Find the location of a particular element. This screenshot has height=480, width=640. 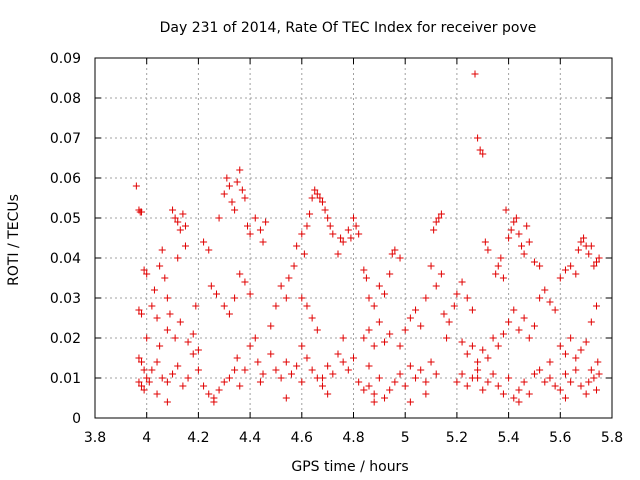

x-tick-label: 4.4 is located at coordinates (250, 438).